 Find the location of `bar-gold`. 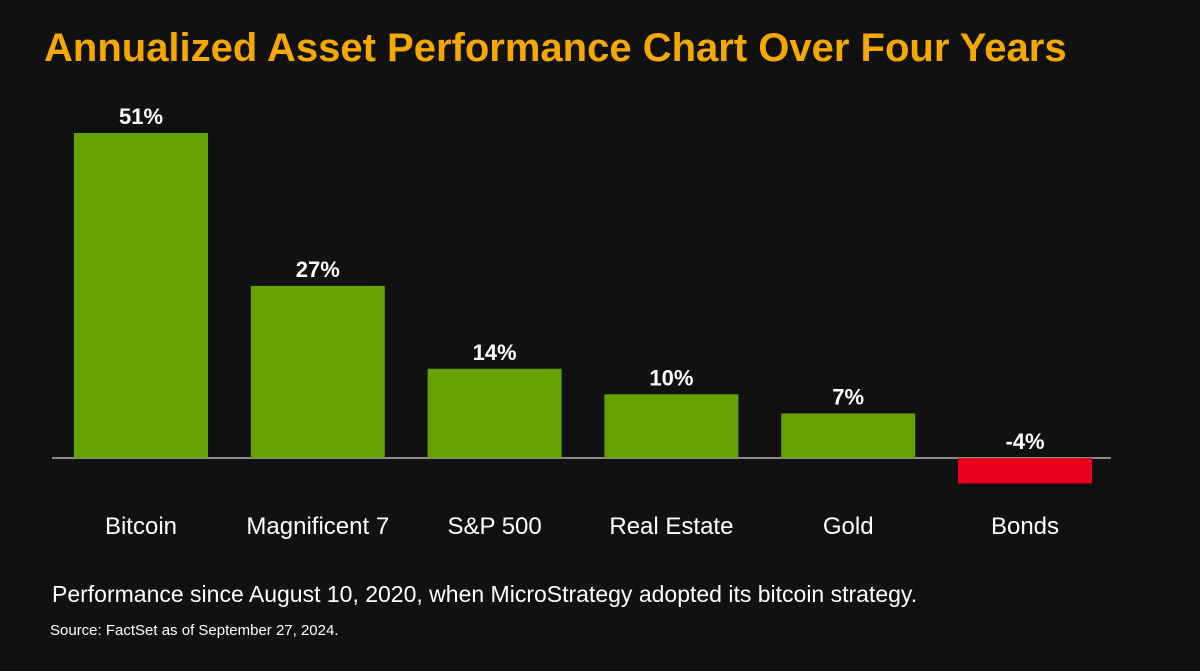

bar-gold is located at coordinates (848, 435).